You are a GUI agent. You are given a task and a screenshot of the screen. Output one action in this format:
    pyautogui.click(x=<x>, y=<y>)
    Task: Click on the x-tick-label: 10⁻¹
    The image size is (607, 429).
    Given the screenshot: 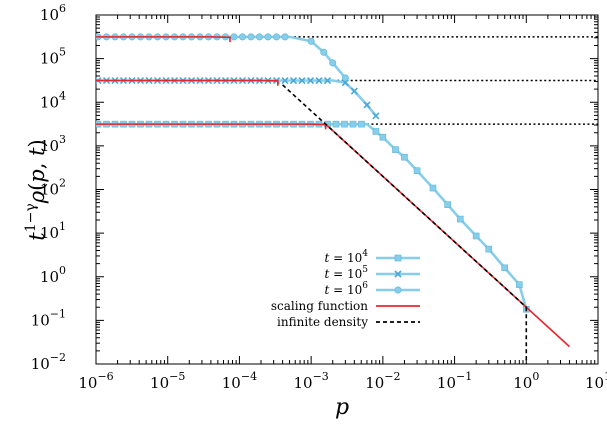 What is the action you would take?
    pyautogui.click(x=454, y=381)
    